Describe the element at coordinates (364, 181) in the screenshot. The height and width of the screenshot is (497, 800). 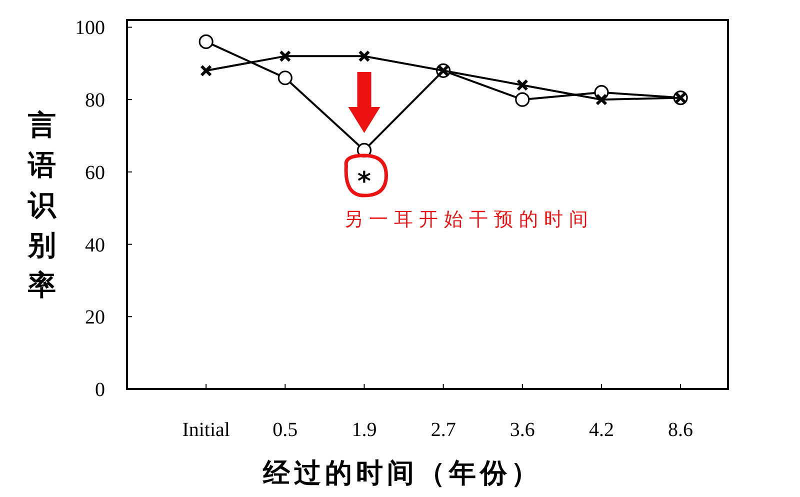
I see `annotation: *` at that location.